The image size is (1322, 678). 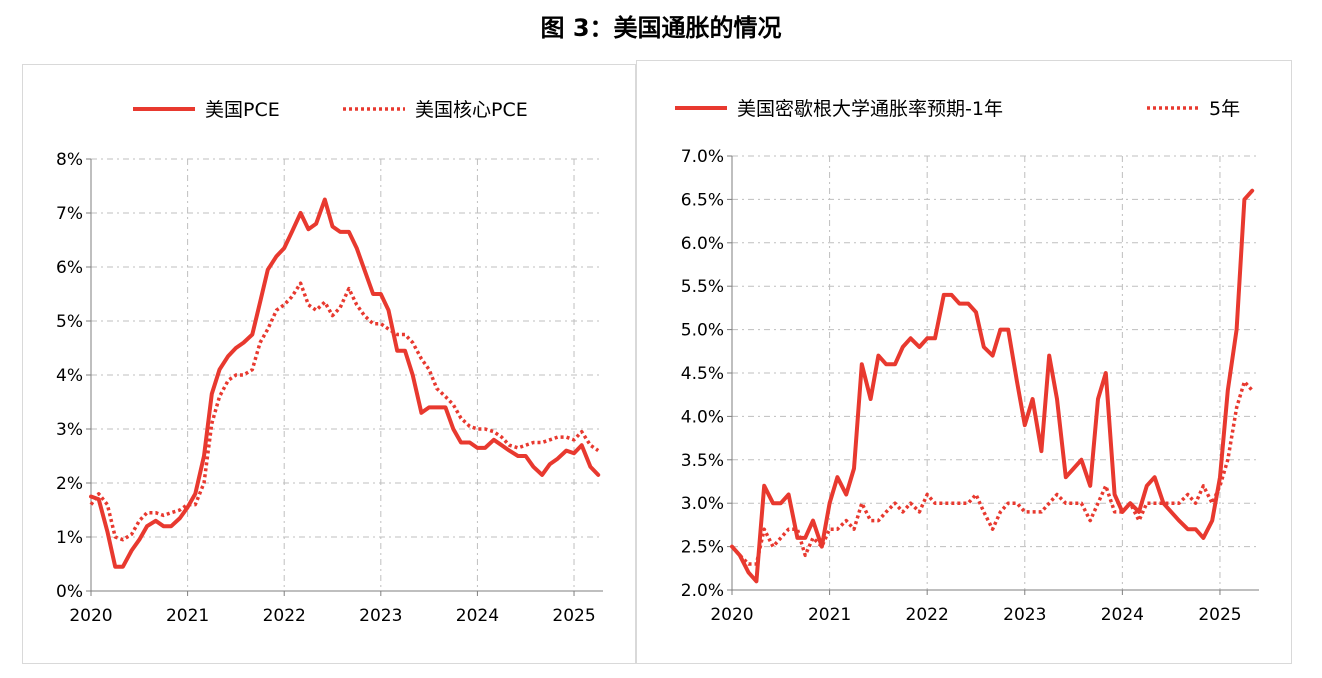 What do you see at coordinates (702, 287) in the screenshot?
I see `y-tick-label: 5.5%` at bounding box center [702, 287].